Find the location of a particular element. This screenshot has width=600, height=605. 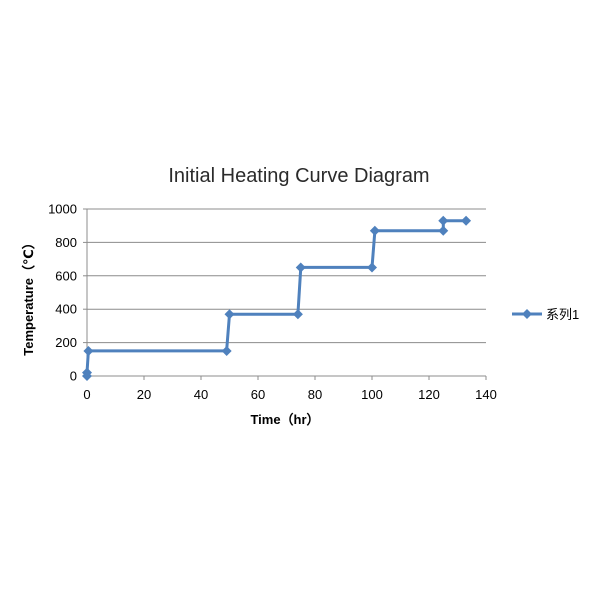

x-tick-label: 60 is located at coordinates (258, 394).